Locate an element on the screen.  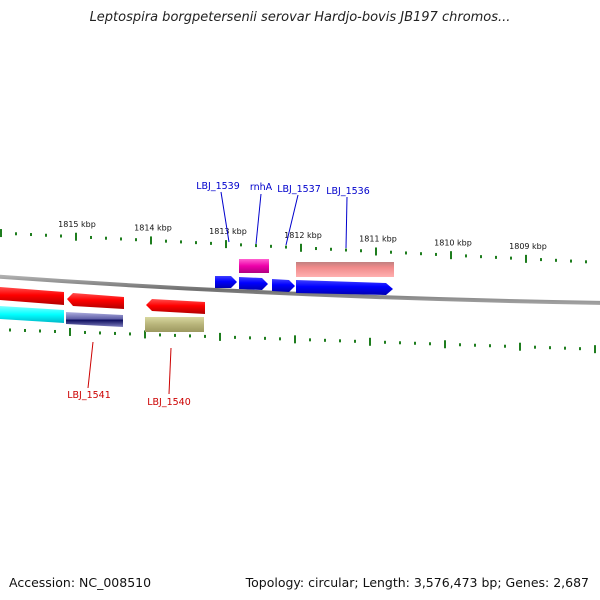
gene-label-LBJ_1537: LBJ_1537 is located at coordinates (299, 189).